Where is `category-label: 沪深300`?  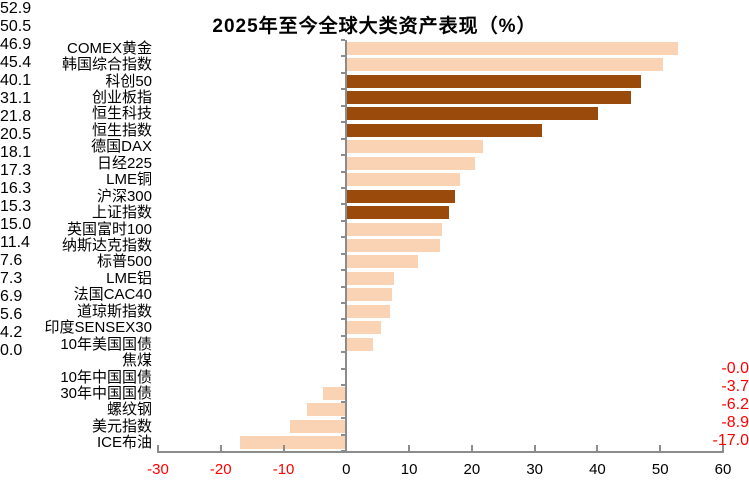 category-label: 沪深300 is located at coordinates (124, 196).